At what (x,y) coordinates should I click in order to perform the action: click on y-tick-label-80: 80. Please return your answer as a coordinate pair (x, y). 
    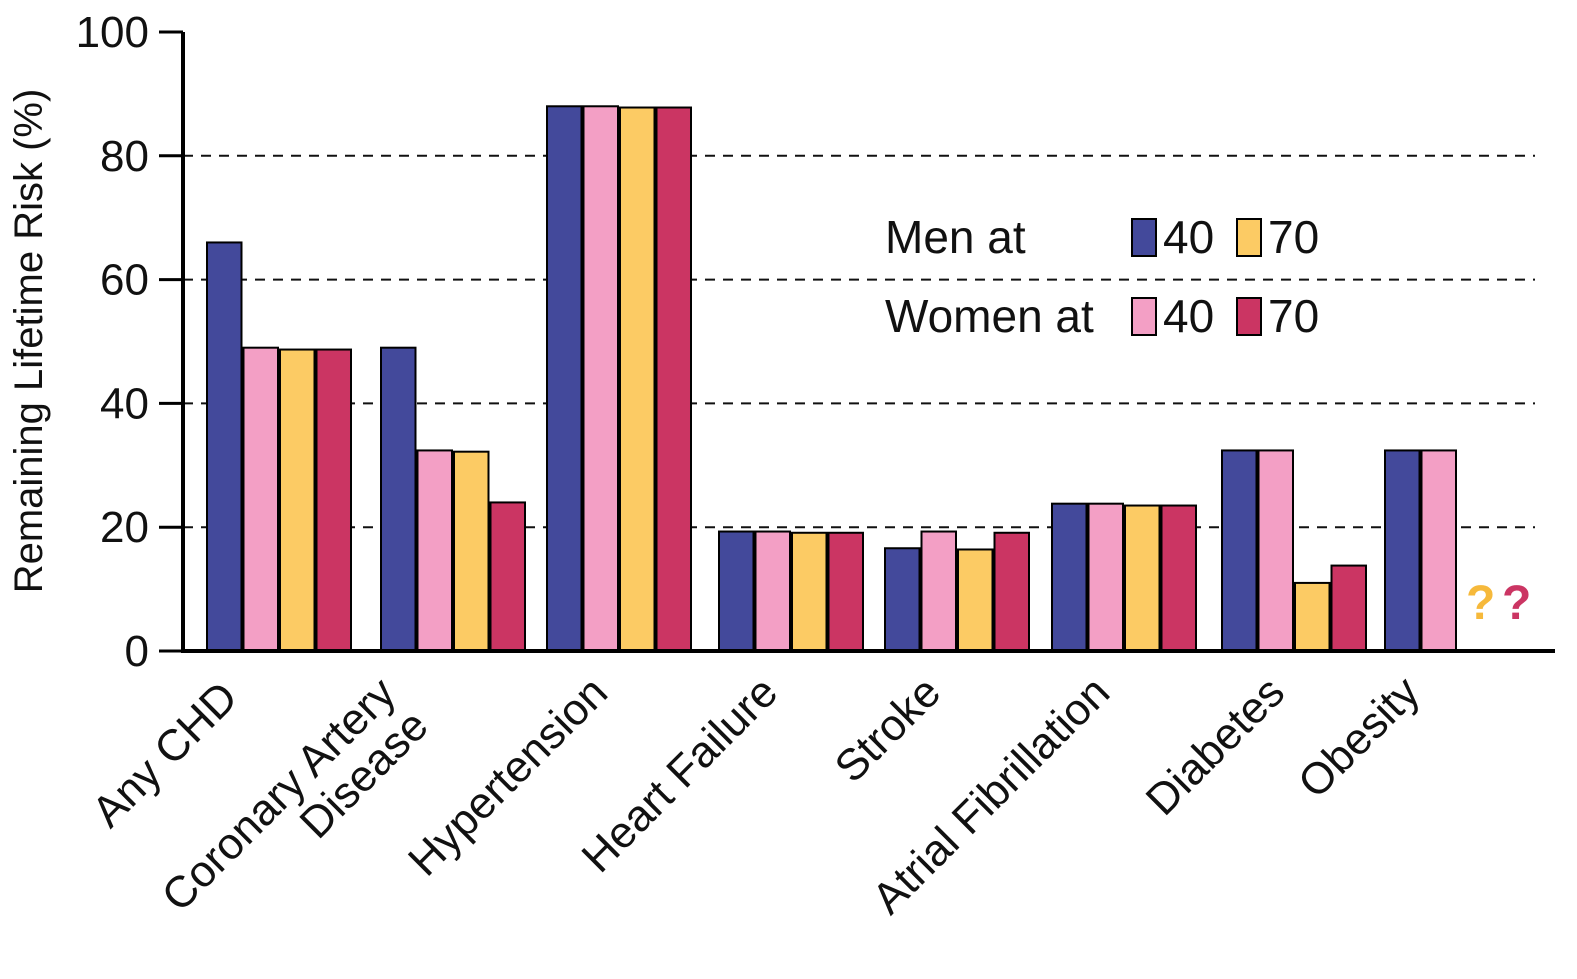
    Looking at the image, I should click on (124, 156).